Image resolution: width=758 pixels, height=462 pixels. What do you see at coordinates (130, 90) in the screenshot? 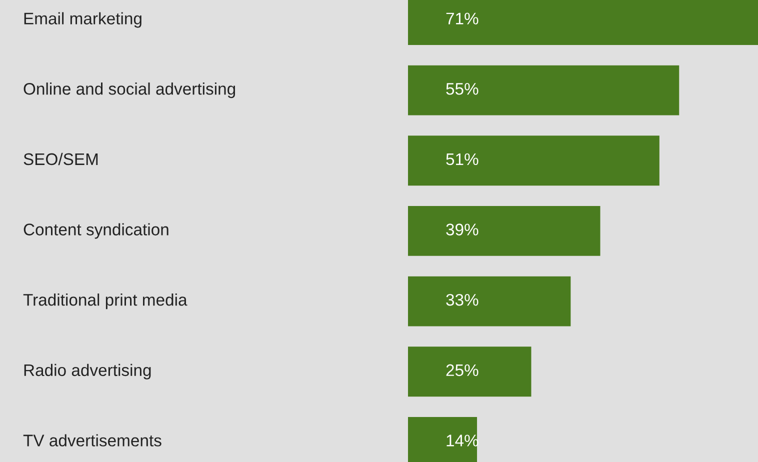
I see `y-tick-label: Online and social advertising` at bounding box center [130, 90].